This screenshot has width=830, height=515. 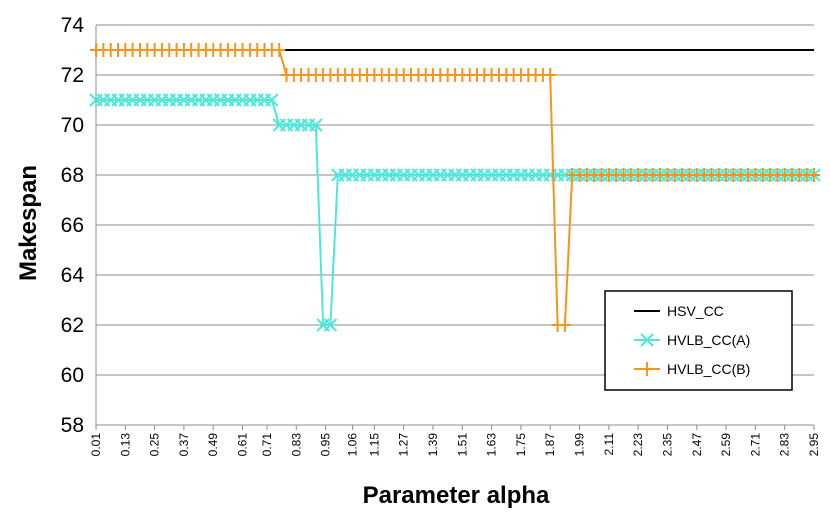 What do you see at coordinates (213, 445) in the screenshot?
I see `x-tick-label: 0.49` at bounding box center [213, 445].